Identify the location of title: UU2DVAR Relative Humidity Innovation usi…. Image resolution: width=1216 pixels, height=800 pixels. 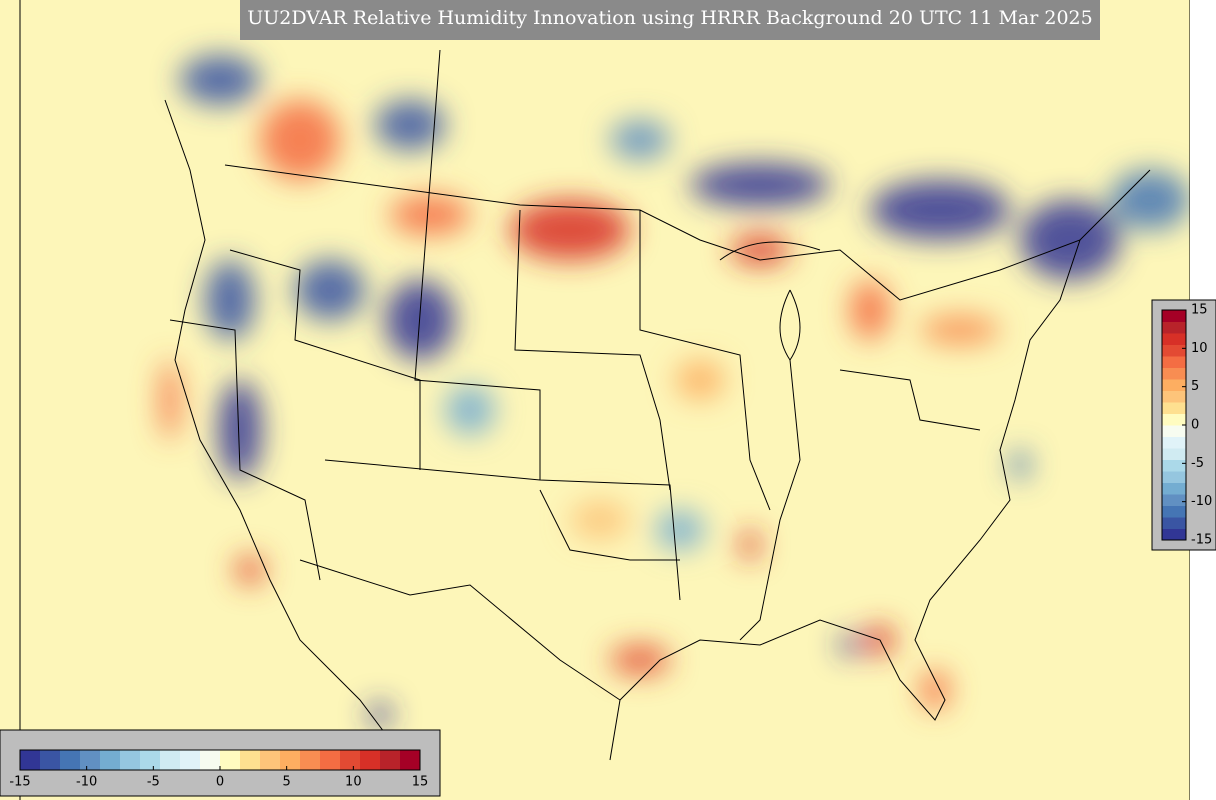
(669, 18).